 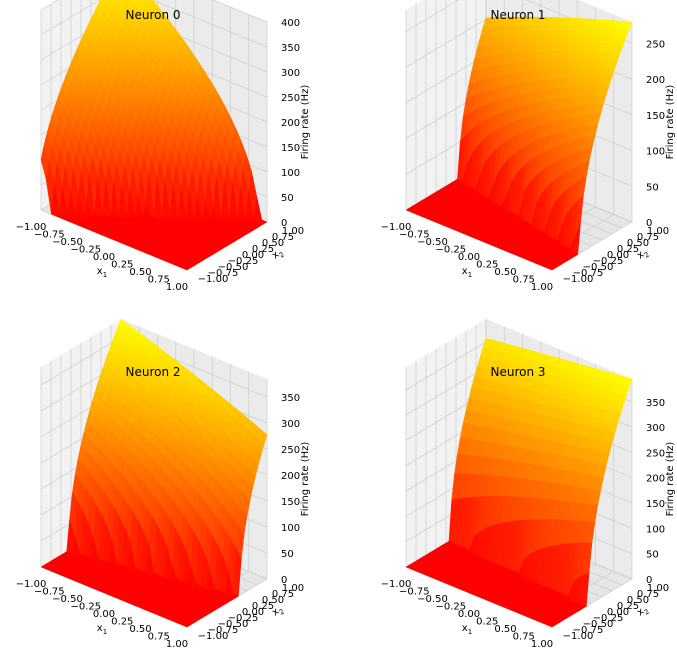 What do you see at coordinates (209, 24) in the screenshot?
I see `grid-z-right` at bounding box center [209, 24].